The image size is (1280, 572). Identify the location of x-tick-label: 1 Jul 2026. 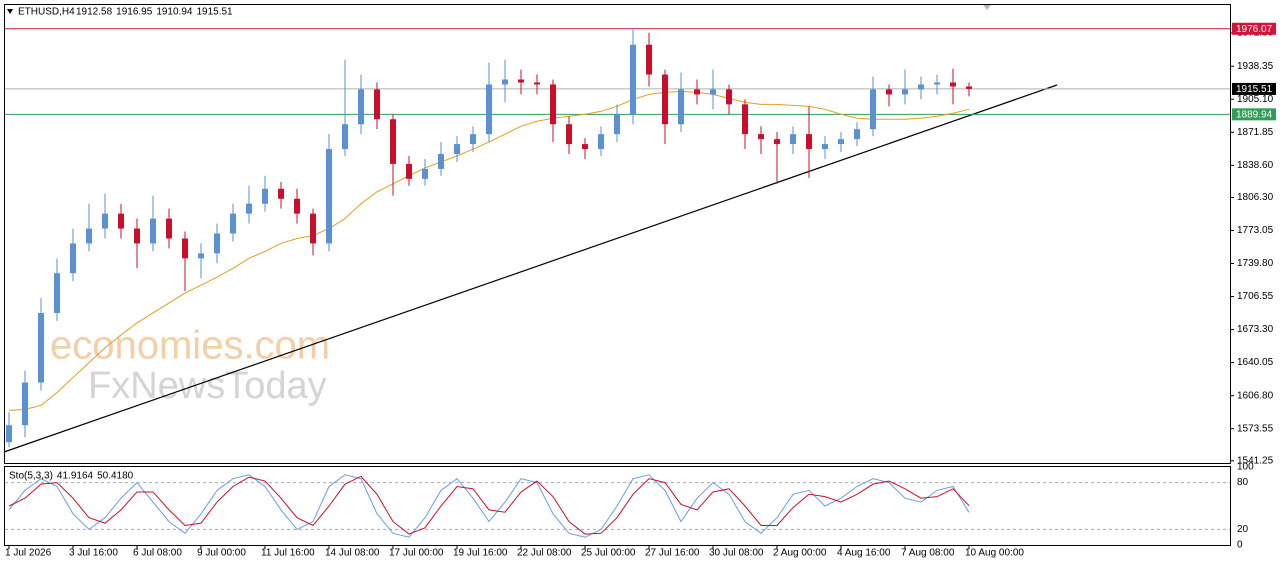
(28, 553).